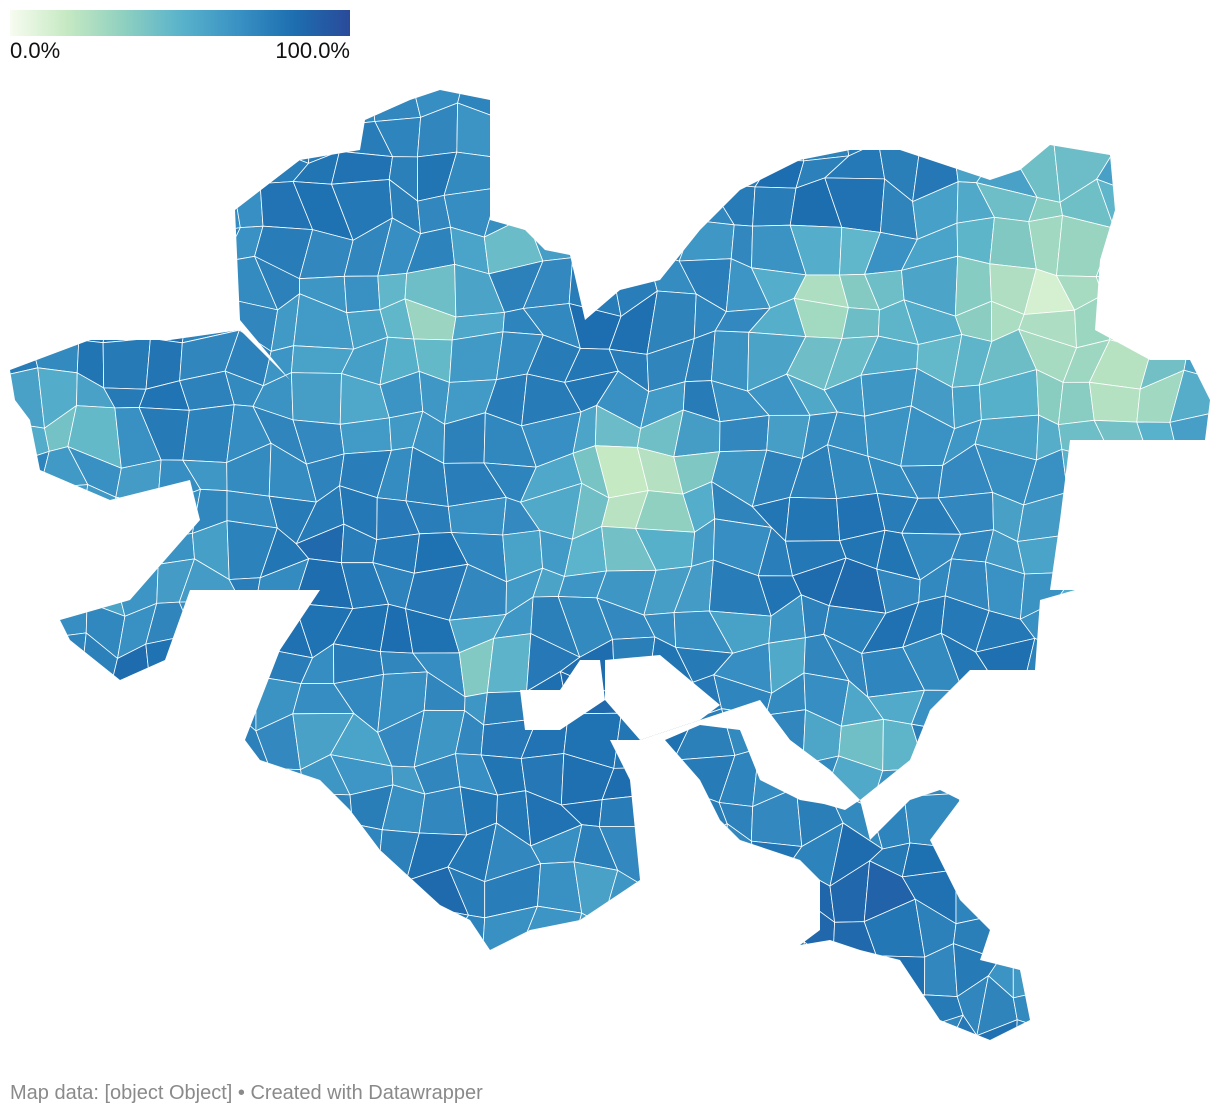  I want to click on color-legend: 0.0% 100.0%, so click(180, 37).